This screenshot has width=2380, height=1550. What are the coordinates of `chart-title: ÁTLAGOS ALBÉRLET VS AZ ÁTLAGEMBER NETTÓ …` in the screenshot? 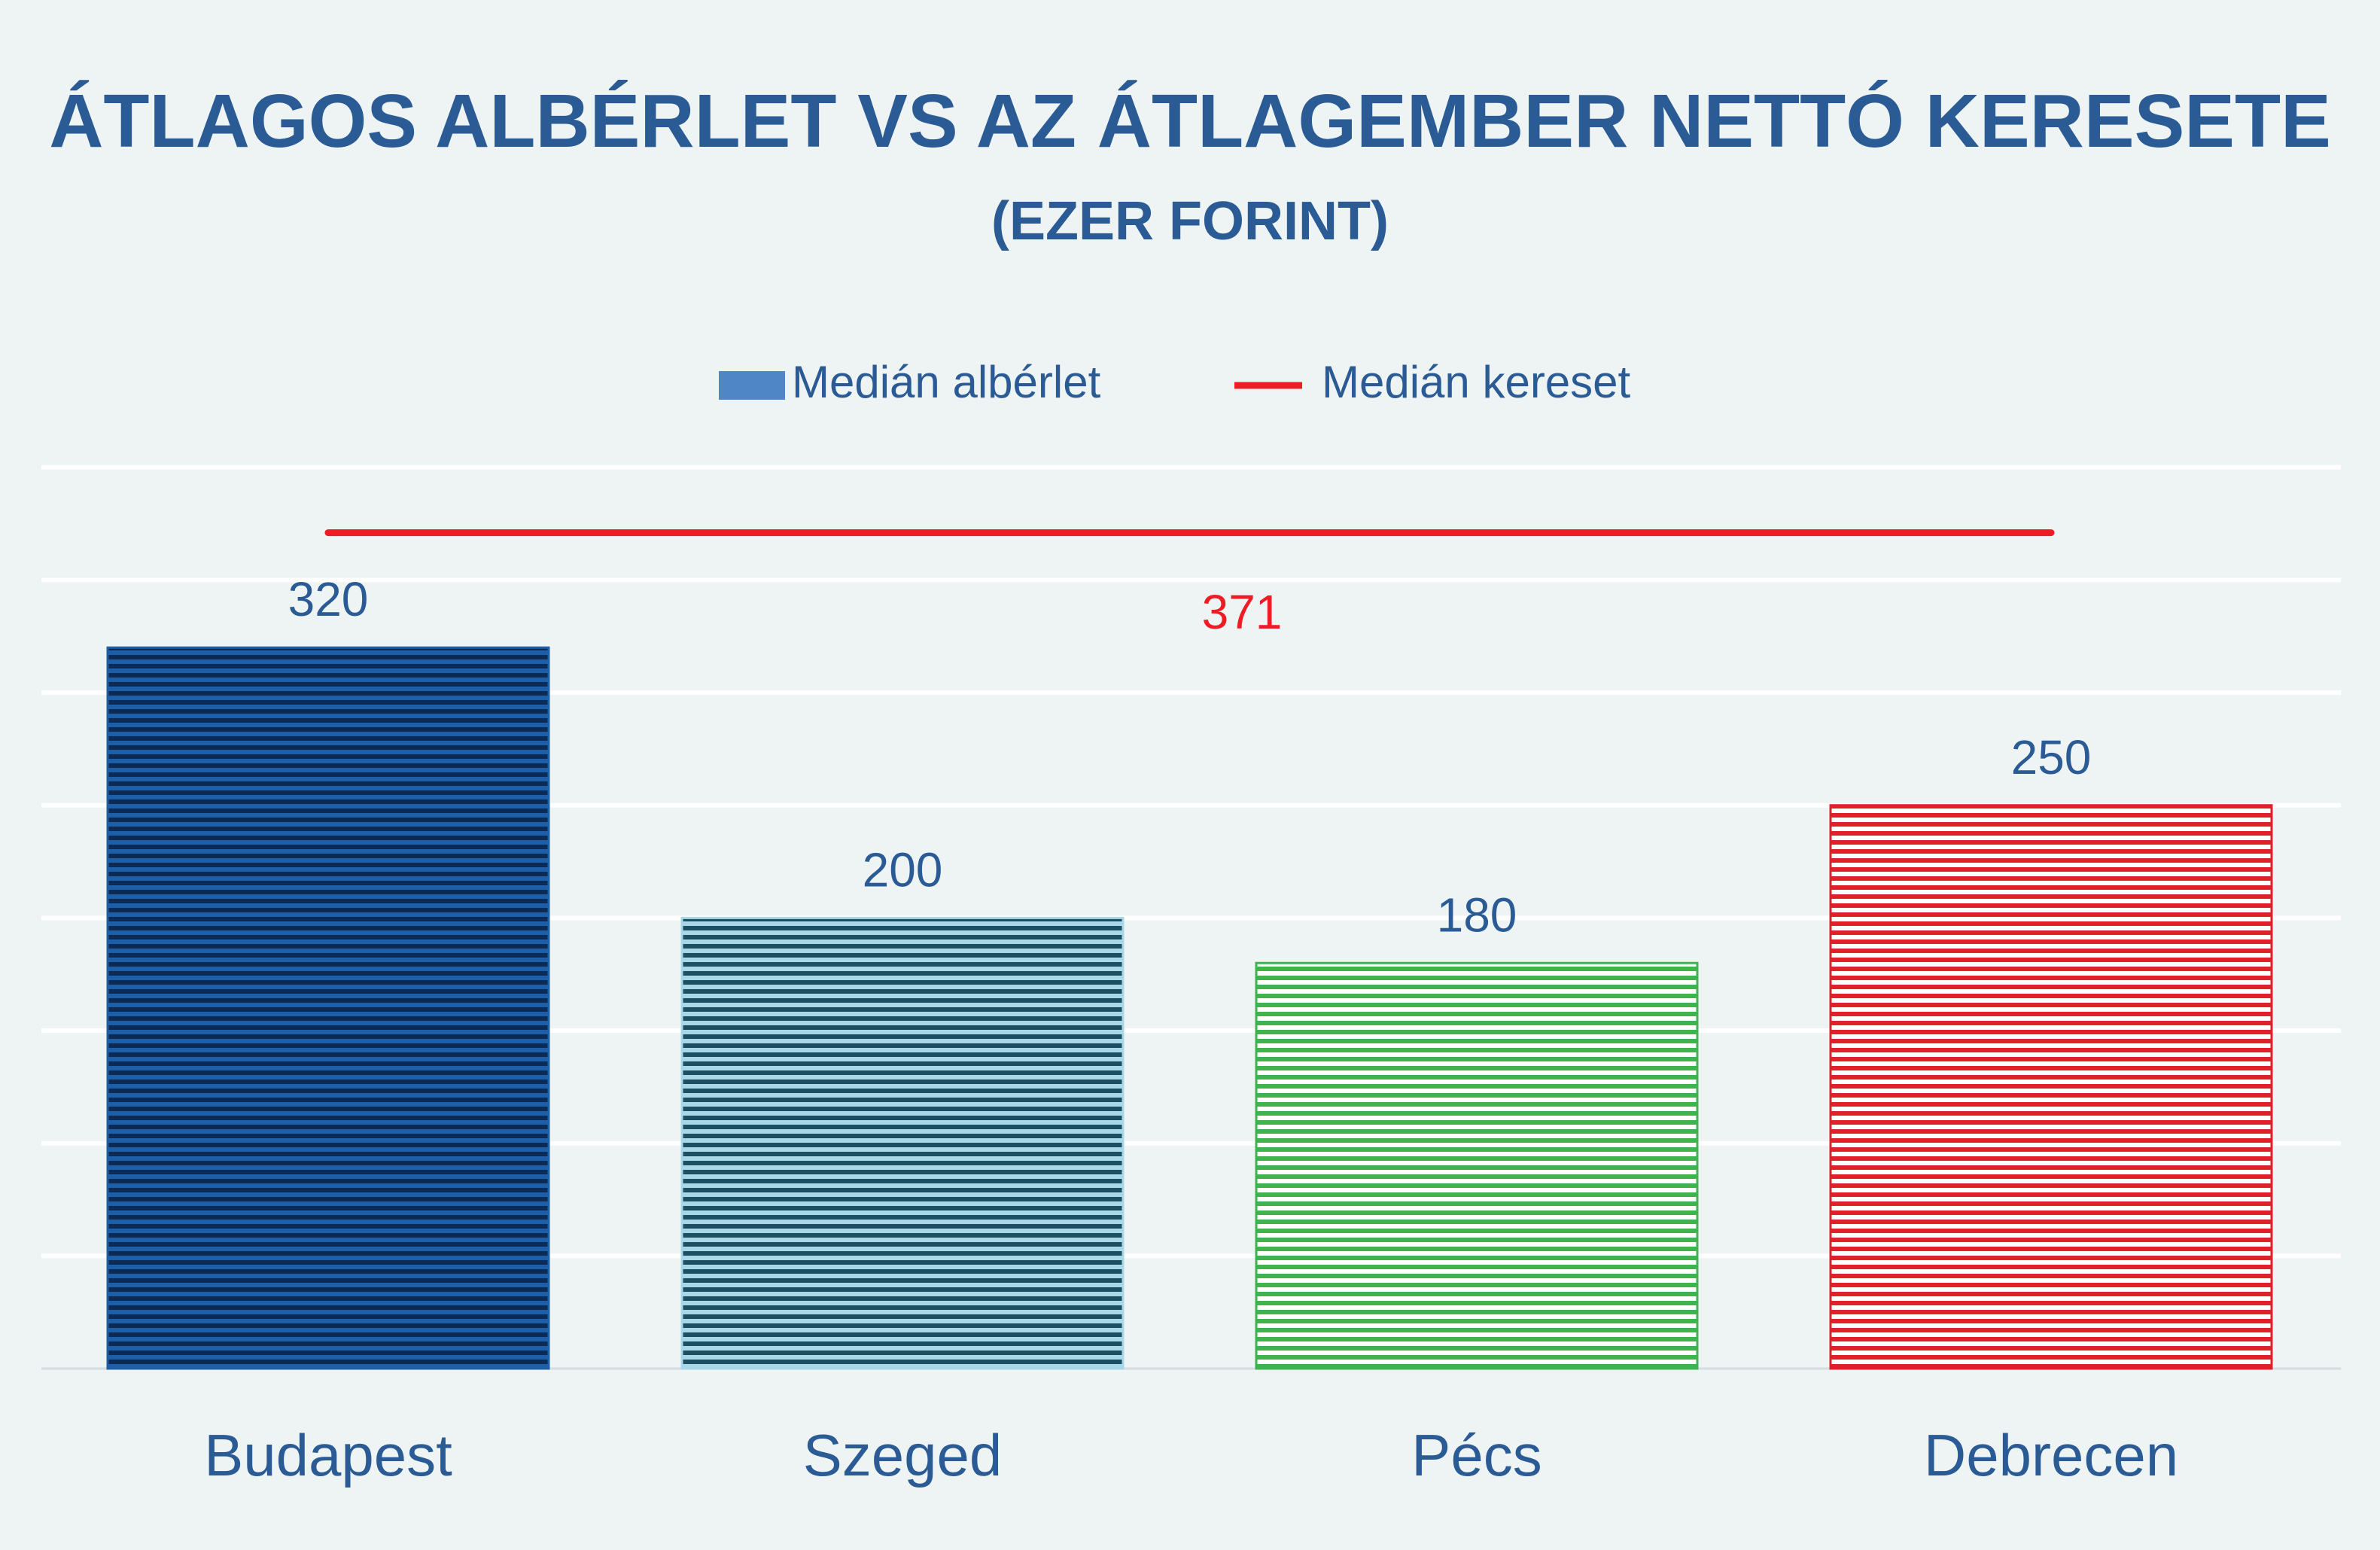 It's located at (1190, 121).